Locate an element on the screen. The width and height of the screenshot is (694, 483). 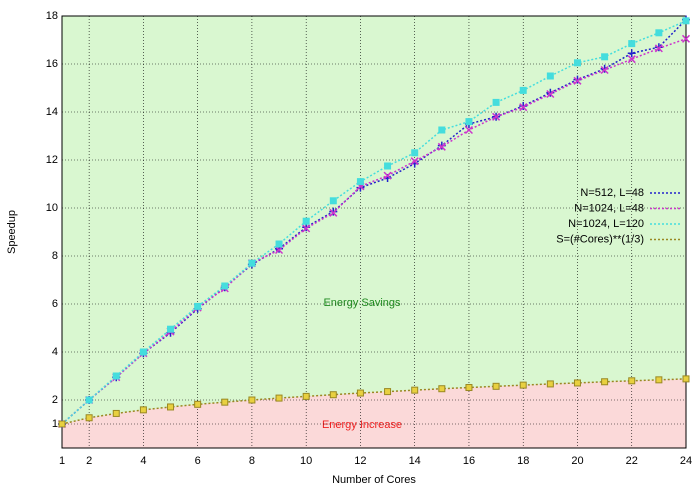
x-tick-label: 10 is located at coordinates (306, 461).